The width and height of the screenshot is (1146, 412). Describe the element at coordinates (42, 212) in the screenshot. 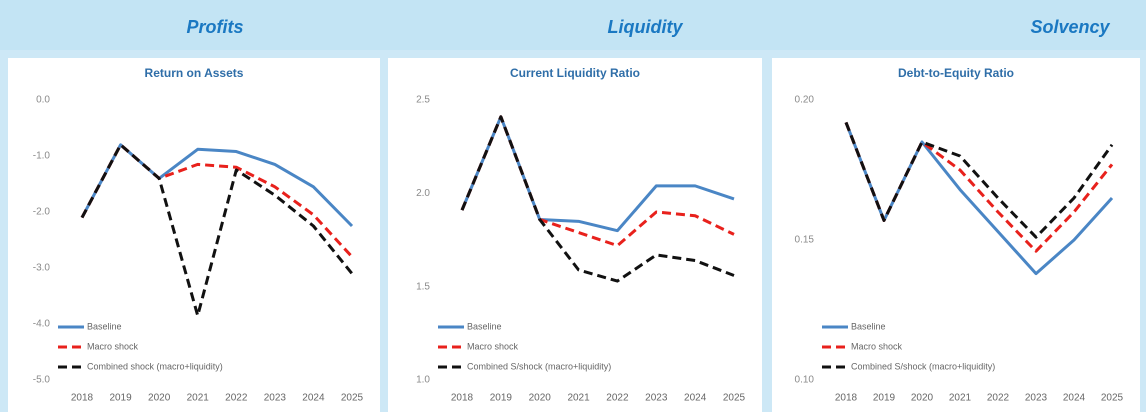

I see `y-tick-label: -2.0` at that location.